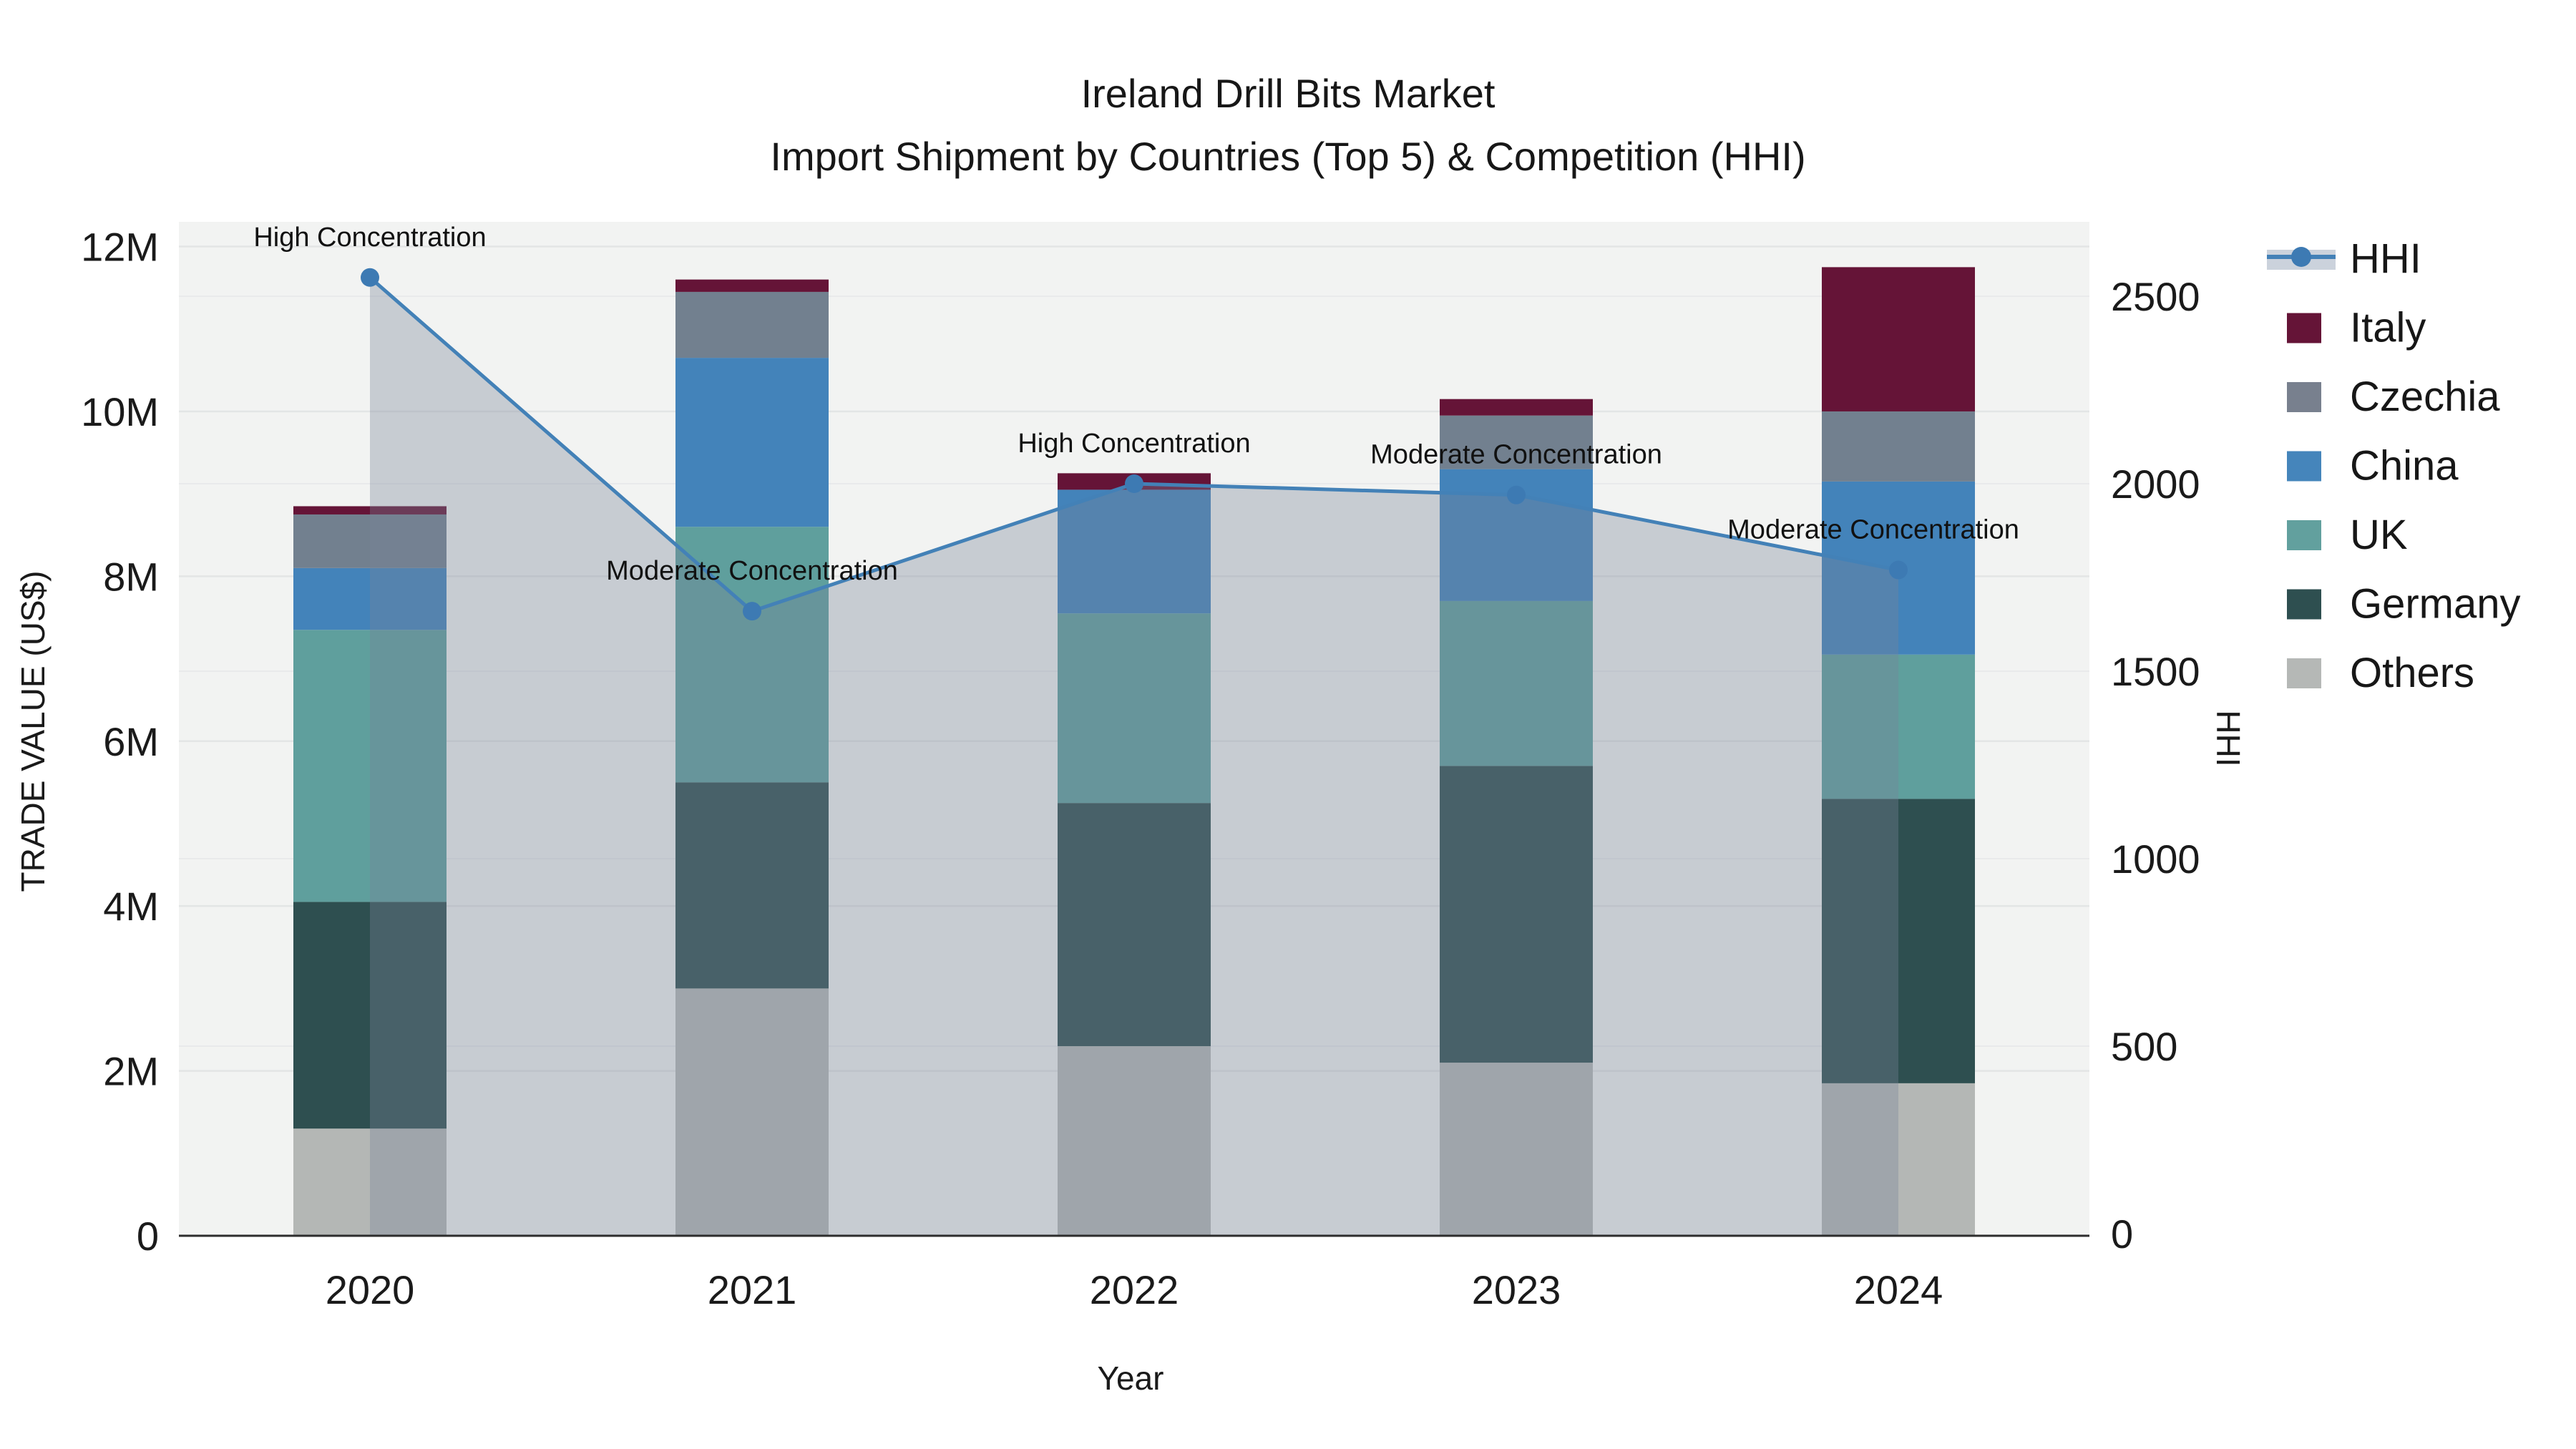 The height and width of the screenshot is (1449, 2576). I want to click on hhi-legend-marker, so click(2301, 257).